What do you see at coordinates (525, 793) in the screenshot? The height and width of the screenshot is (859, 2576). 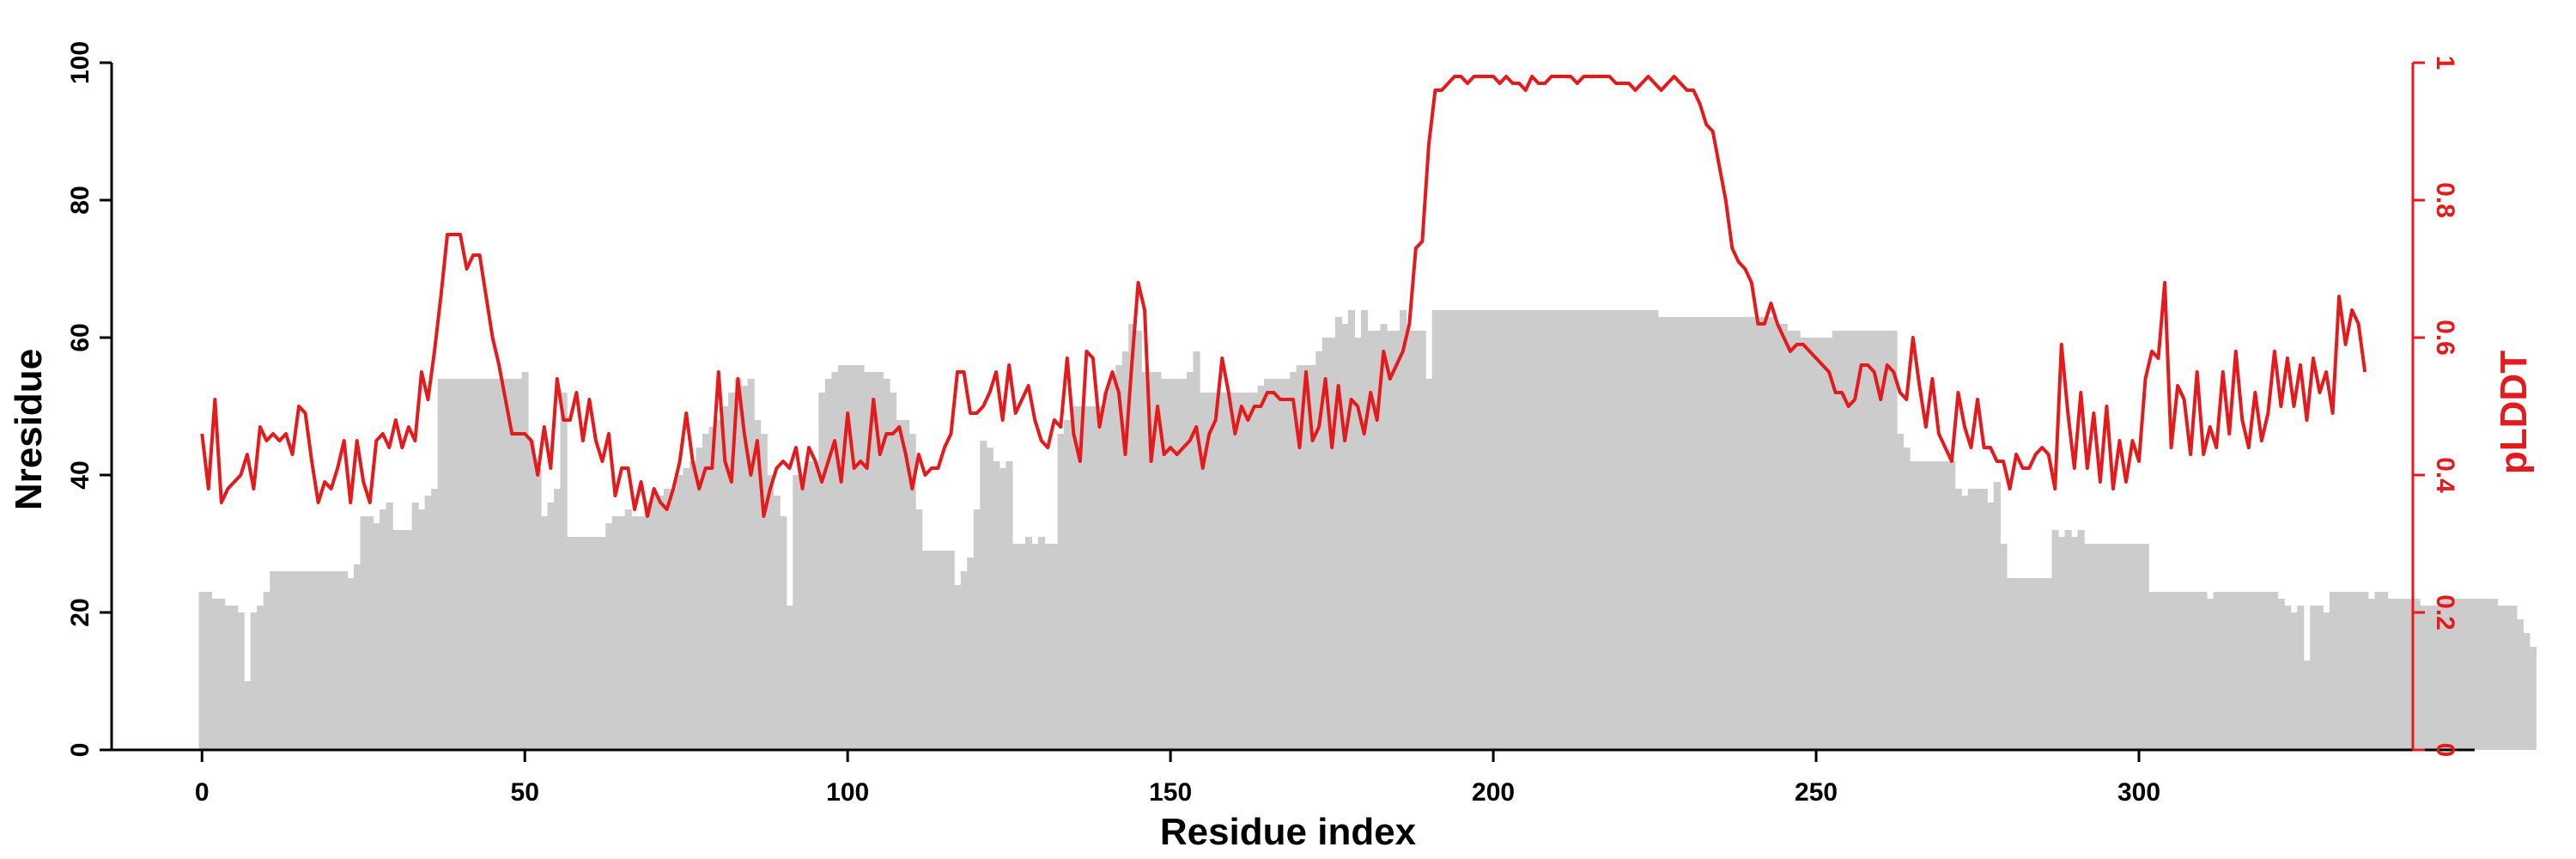 I see `x-tick-label: 50` at bounding box center [525, 793].